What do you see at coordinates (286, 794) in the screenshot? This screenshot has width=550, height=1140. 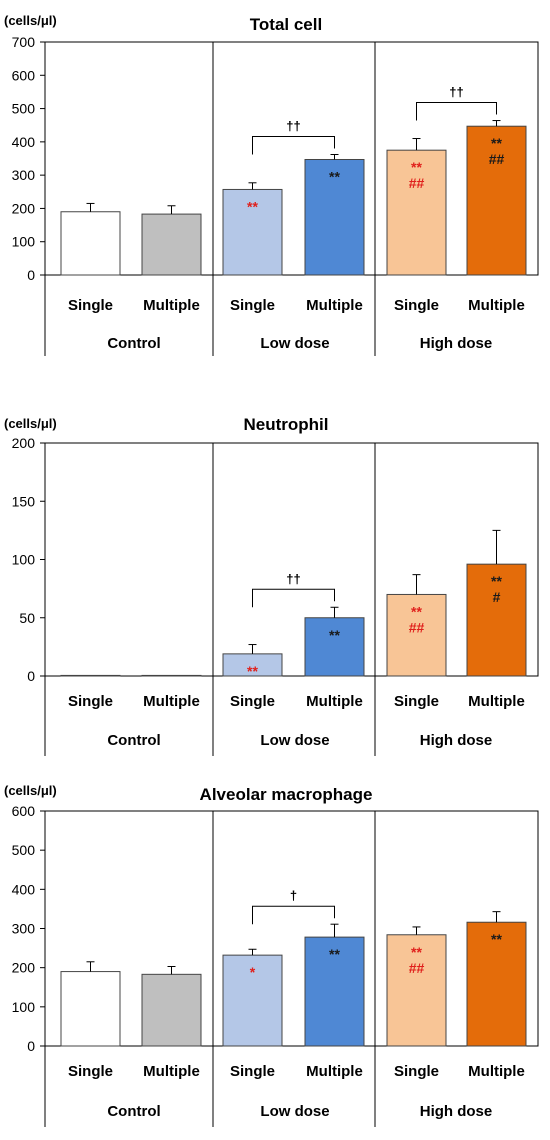 I see `chart-title: Alveolar macrophage` at bounding box center [286, 794].